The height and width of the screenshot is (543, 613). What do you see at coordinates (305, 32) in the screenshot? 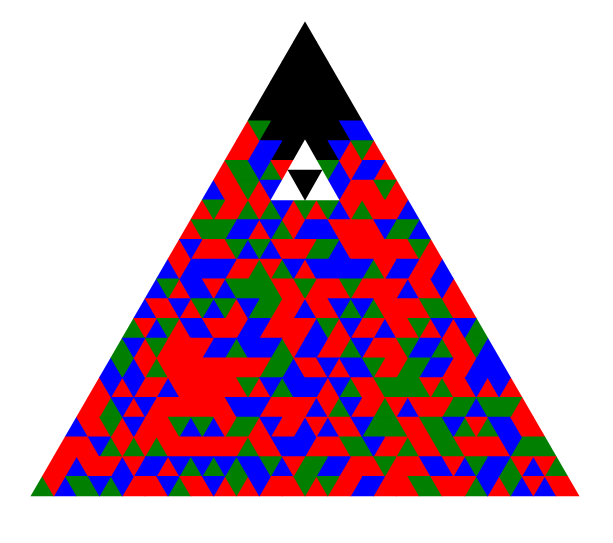
I see `tile-up` at bounding box center [305, 32].